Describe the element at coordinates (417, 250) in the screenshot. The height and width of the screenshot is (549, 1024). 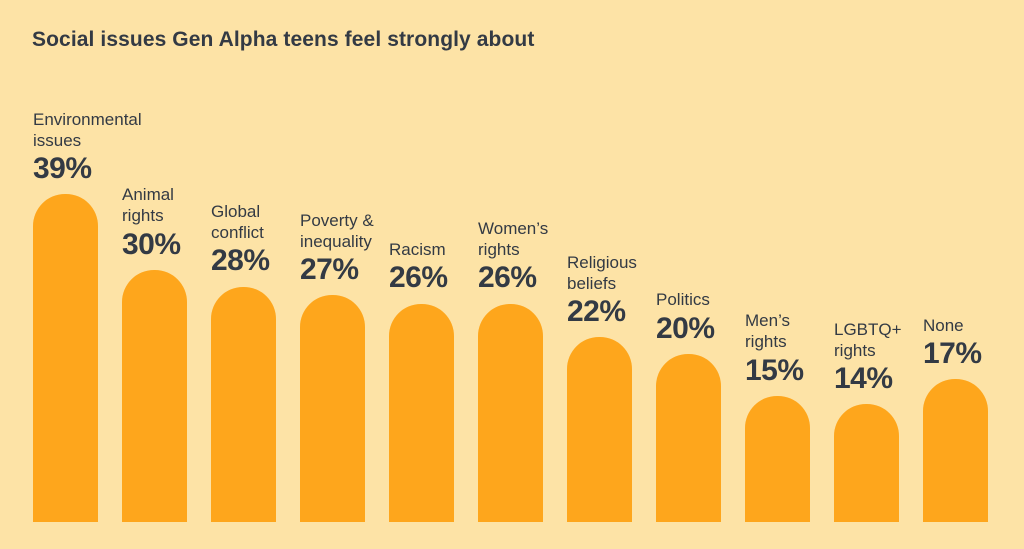
I see `bar-category-label: Racism` at that location.